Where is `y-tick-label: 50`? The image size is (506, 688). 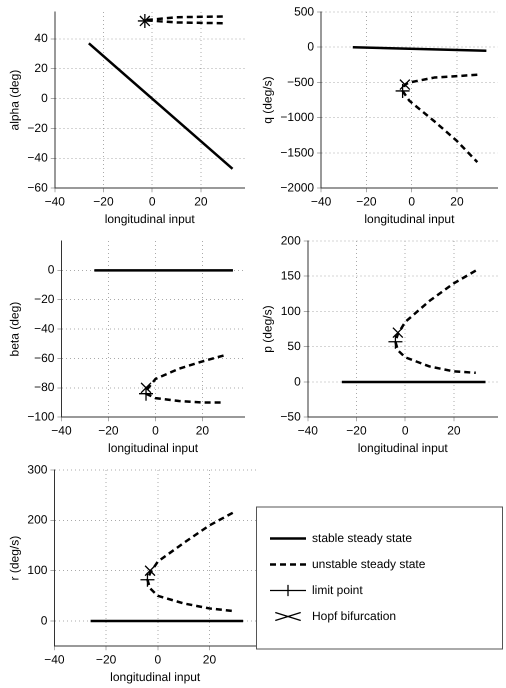
y-tick-label: 50 is located at coordinates (294, 346).